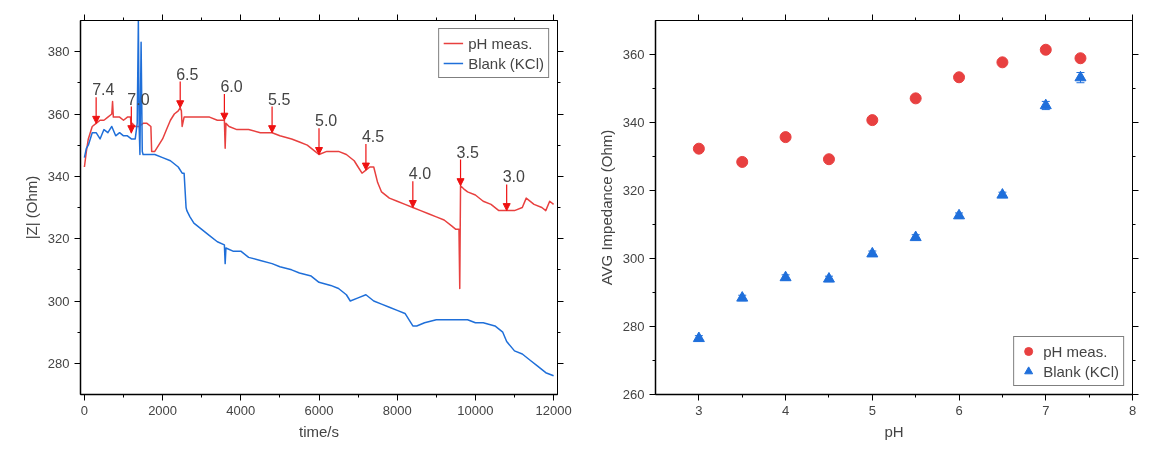  I want to click on annotation: 4.0, so click(420, 174).